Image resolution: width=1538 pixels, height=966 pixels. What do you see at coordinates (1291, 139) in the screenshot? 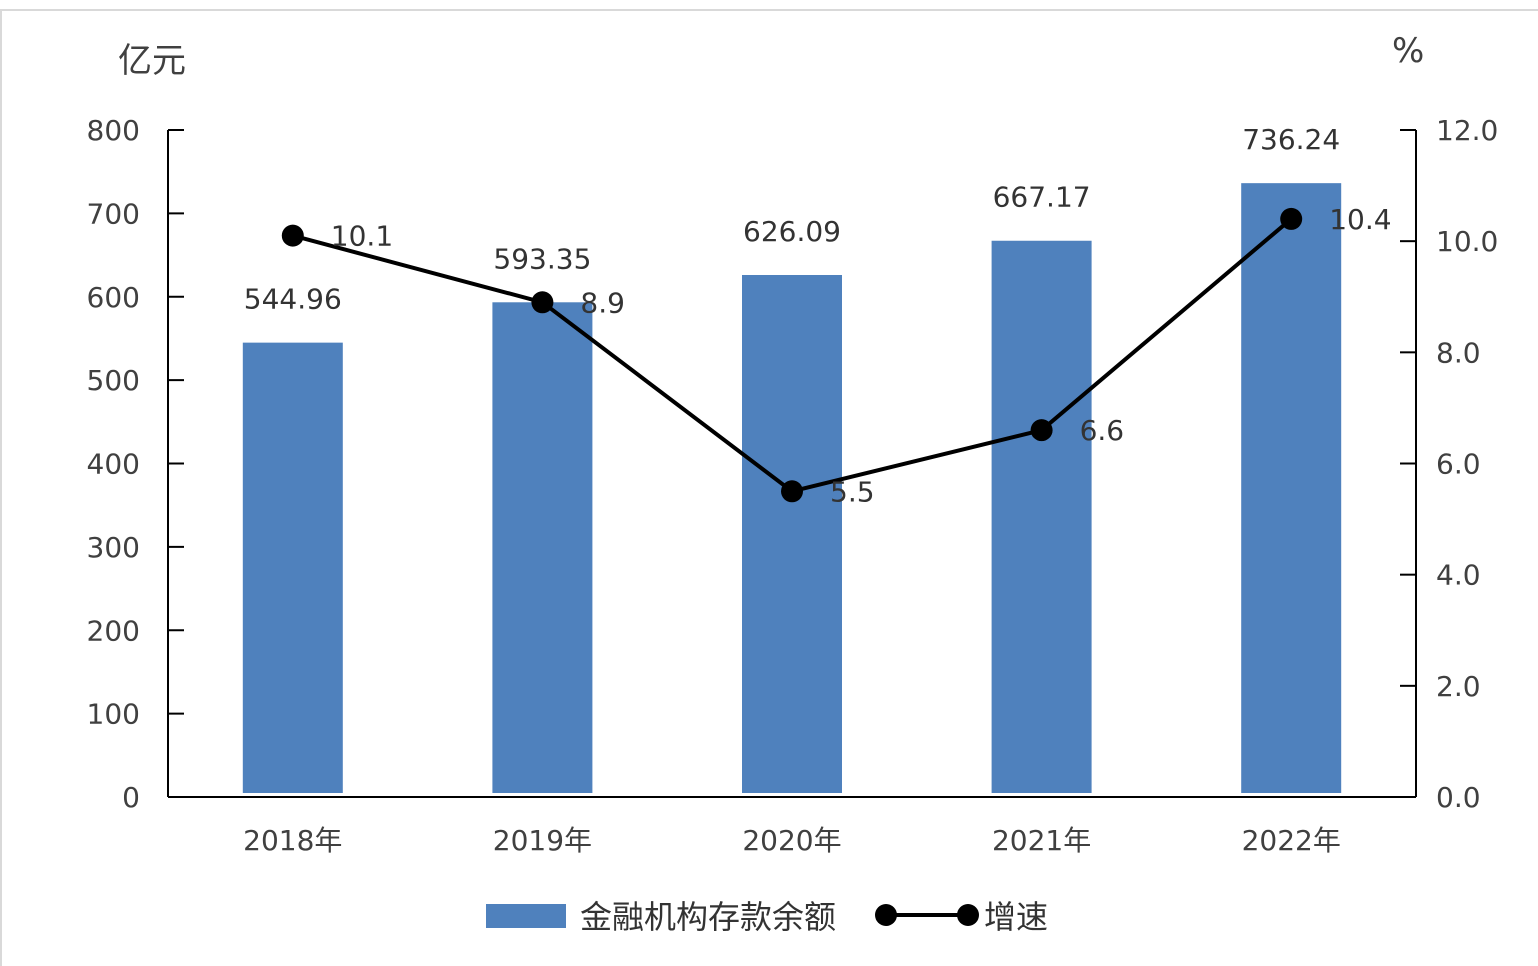
I see `bar-value-label: 736.24` at bounding box center [1291, 139].